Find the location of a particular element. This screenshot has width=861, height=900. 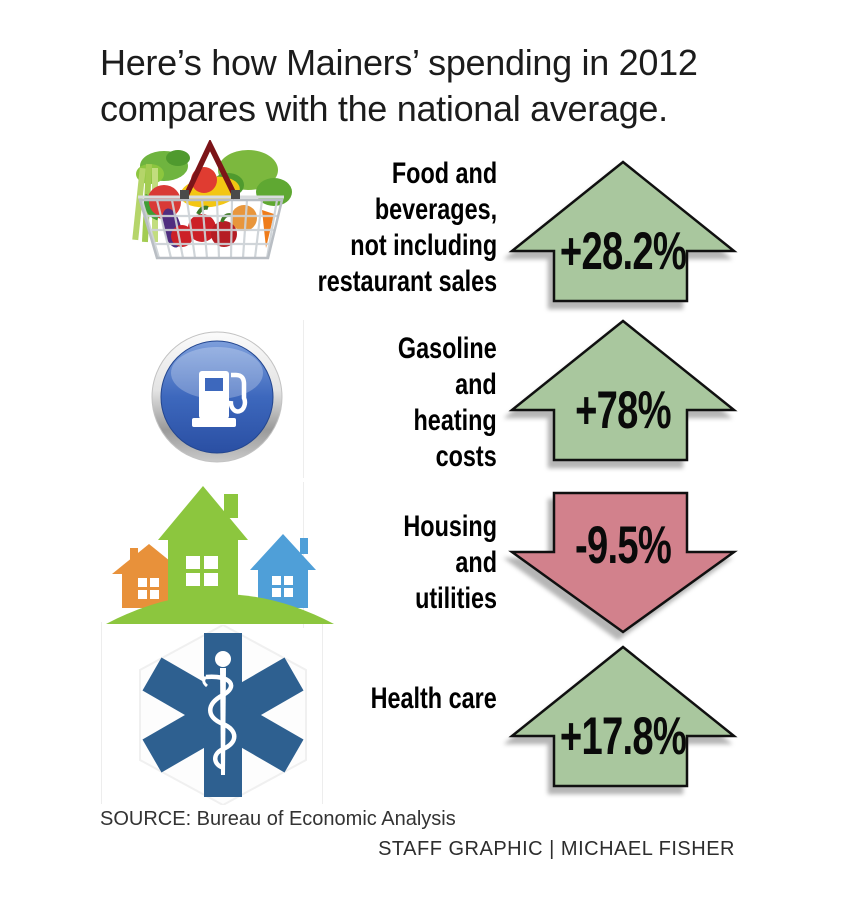

category-label-health: Health care is located at coordinates (433, 698).